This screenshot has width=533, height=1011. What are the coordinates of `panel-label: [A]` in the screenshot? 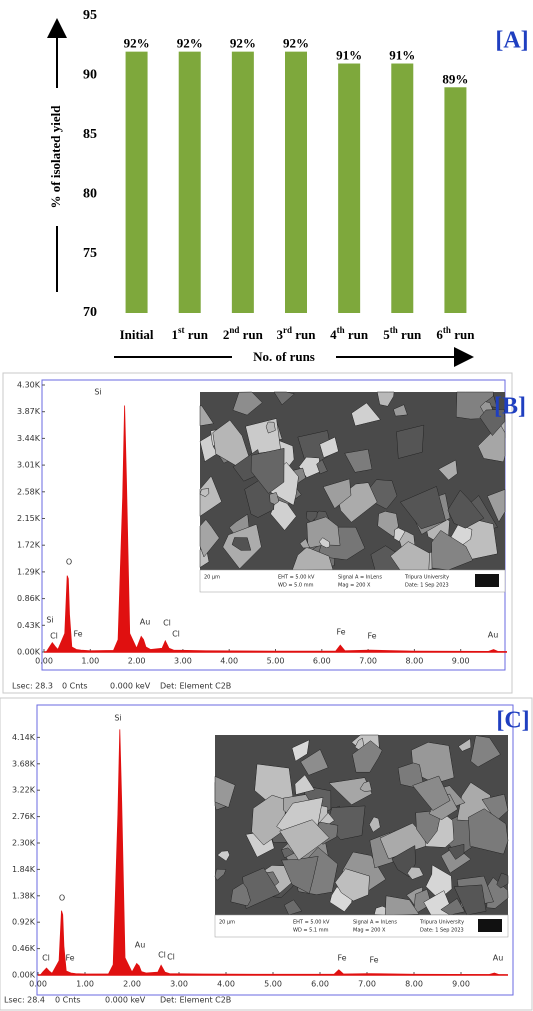 It's located at (511, 41).